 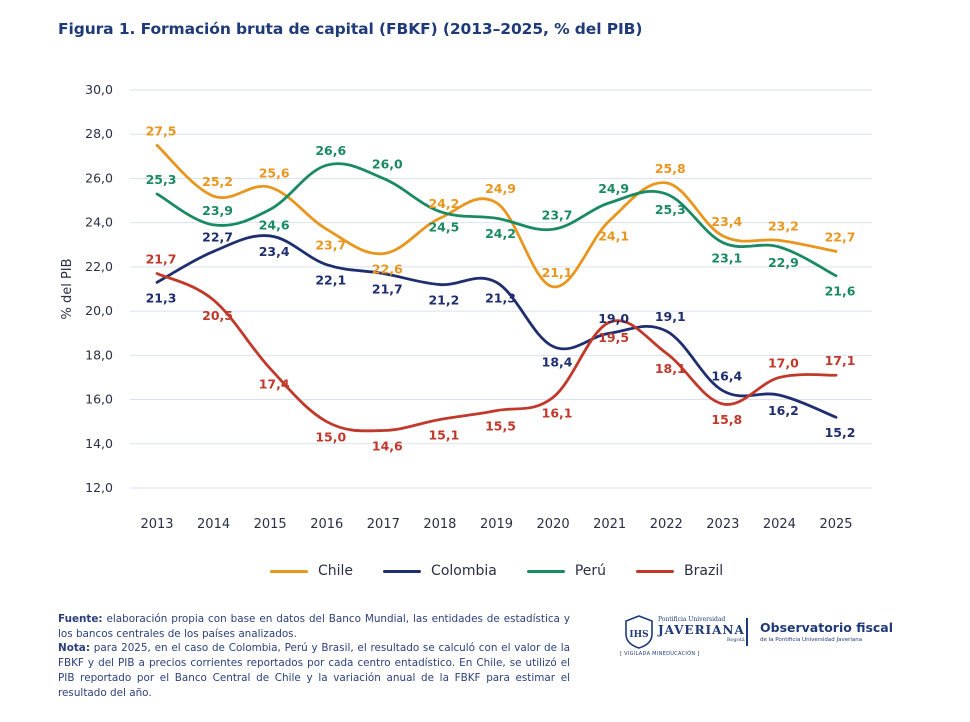 What do you see at coordinates (213, 524) in the screenshot?
I see `x-tick-label: 2014` at bounding box center [213, 524].